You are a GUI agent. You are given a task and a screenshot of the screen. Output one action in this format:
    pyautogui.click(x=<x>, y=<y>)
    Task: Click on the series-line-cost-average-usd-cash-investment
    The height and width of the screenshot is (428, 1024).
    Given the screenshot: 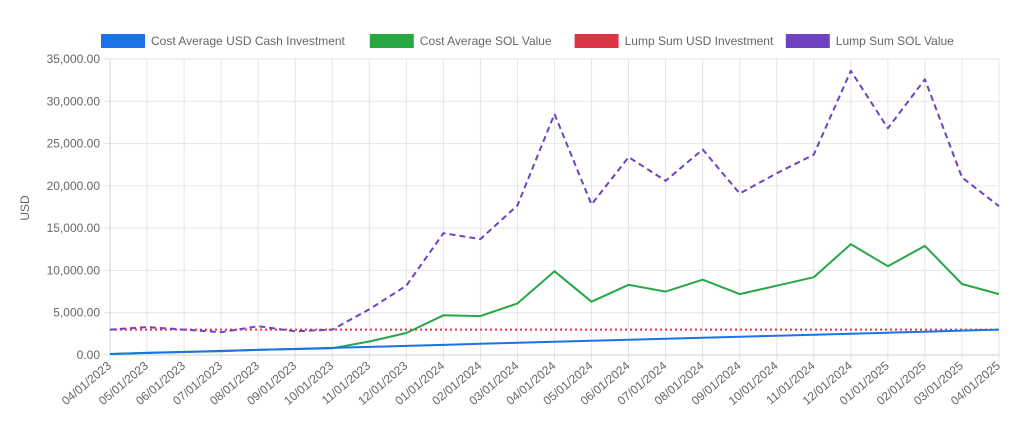 What is the action you would take?
    pyautogui.click(x=554, y=341)
    